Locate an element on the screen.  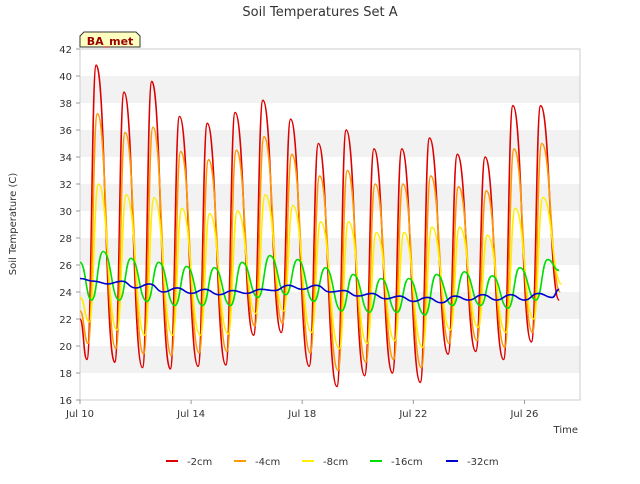
y-tick-label: 36 is located at coordinates (65, 131).